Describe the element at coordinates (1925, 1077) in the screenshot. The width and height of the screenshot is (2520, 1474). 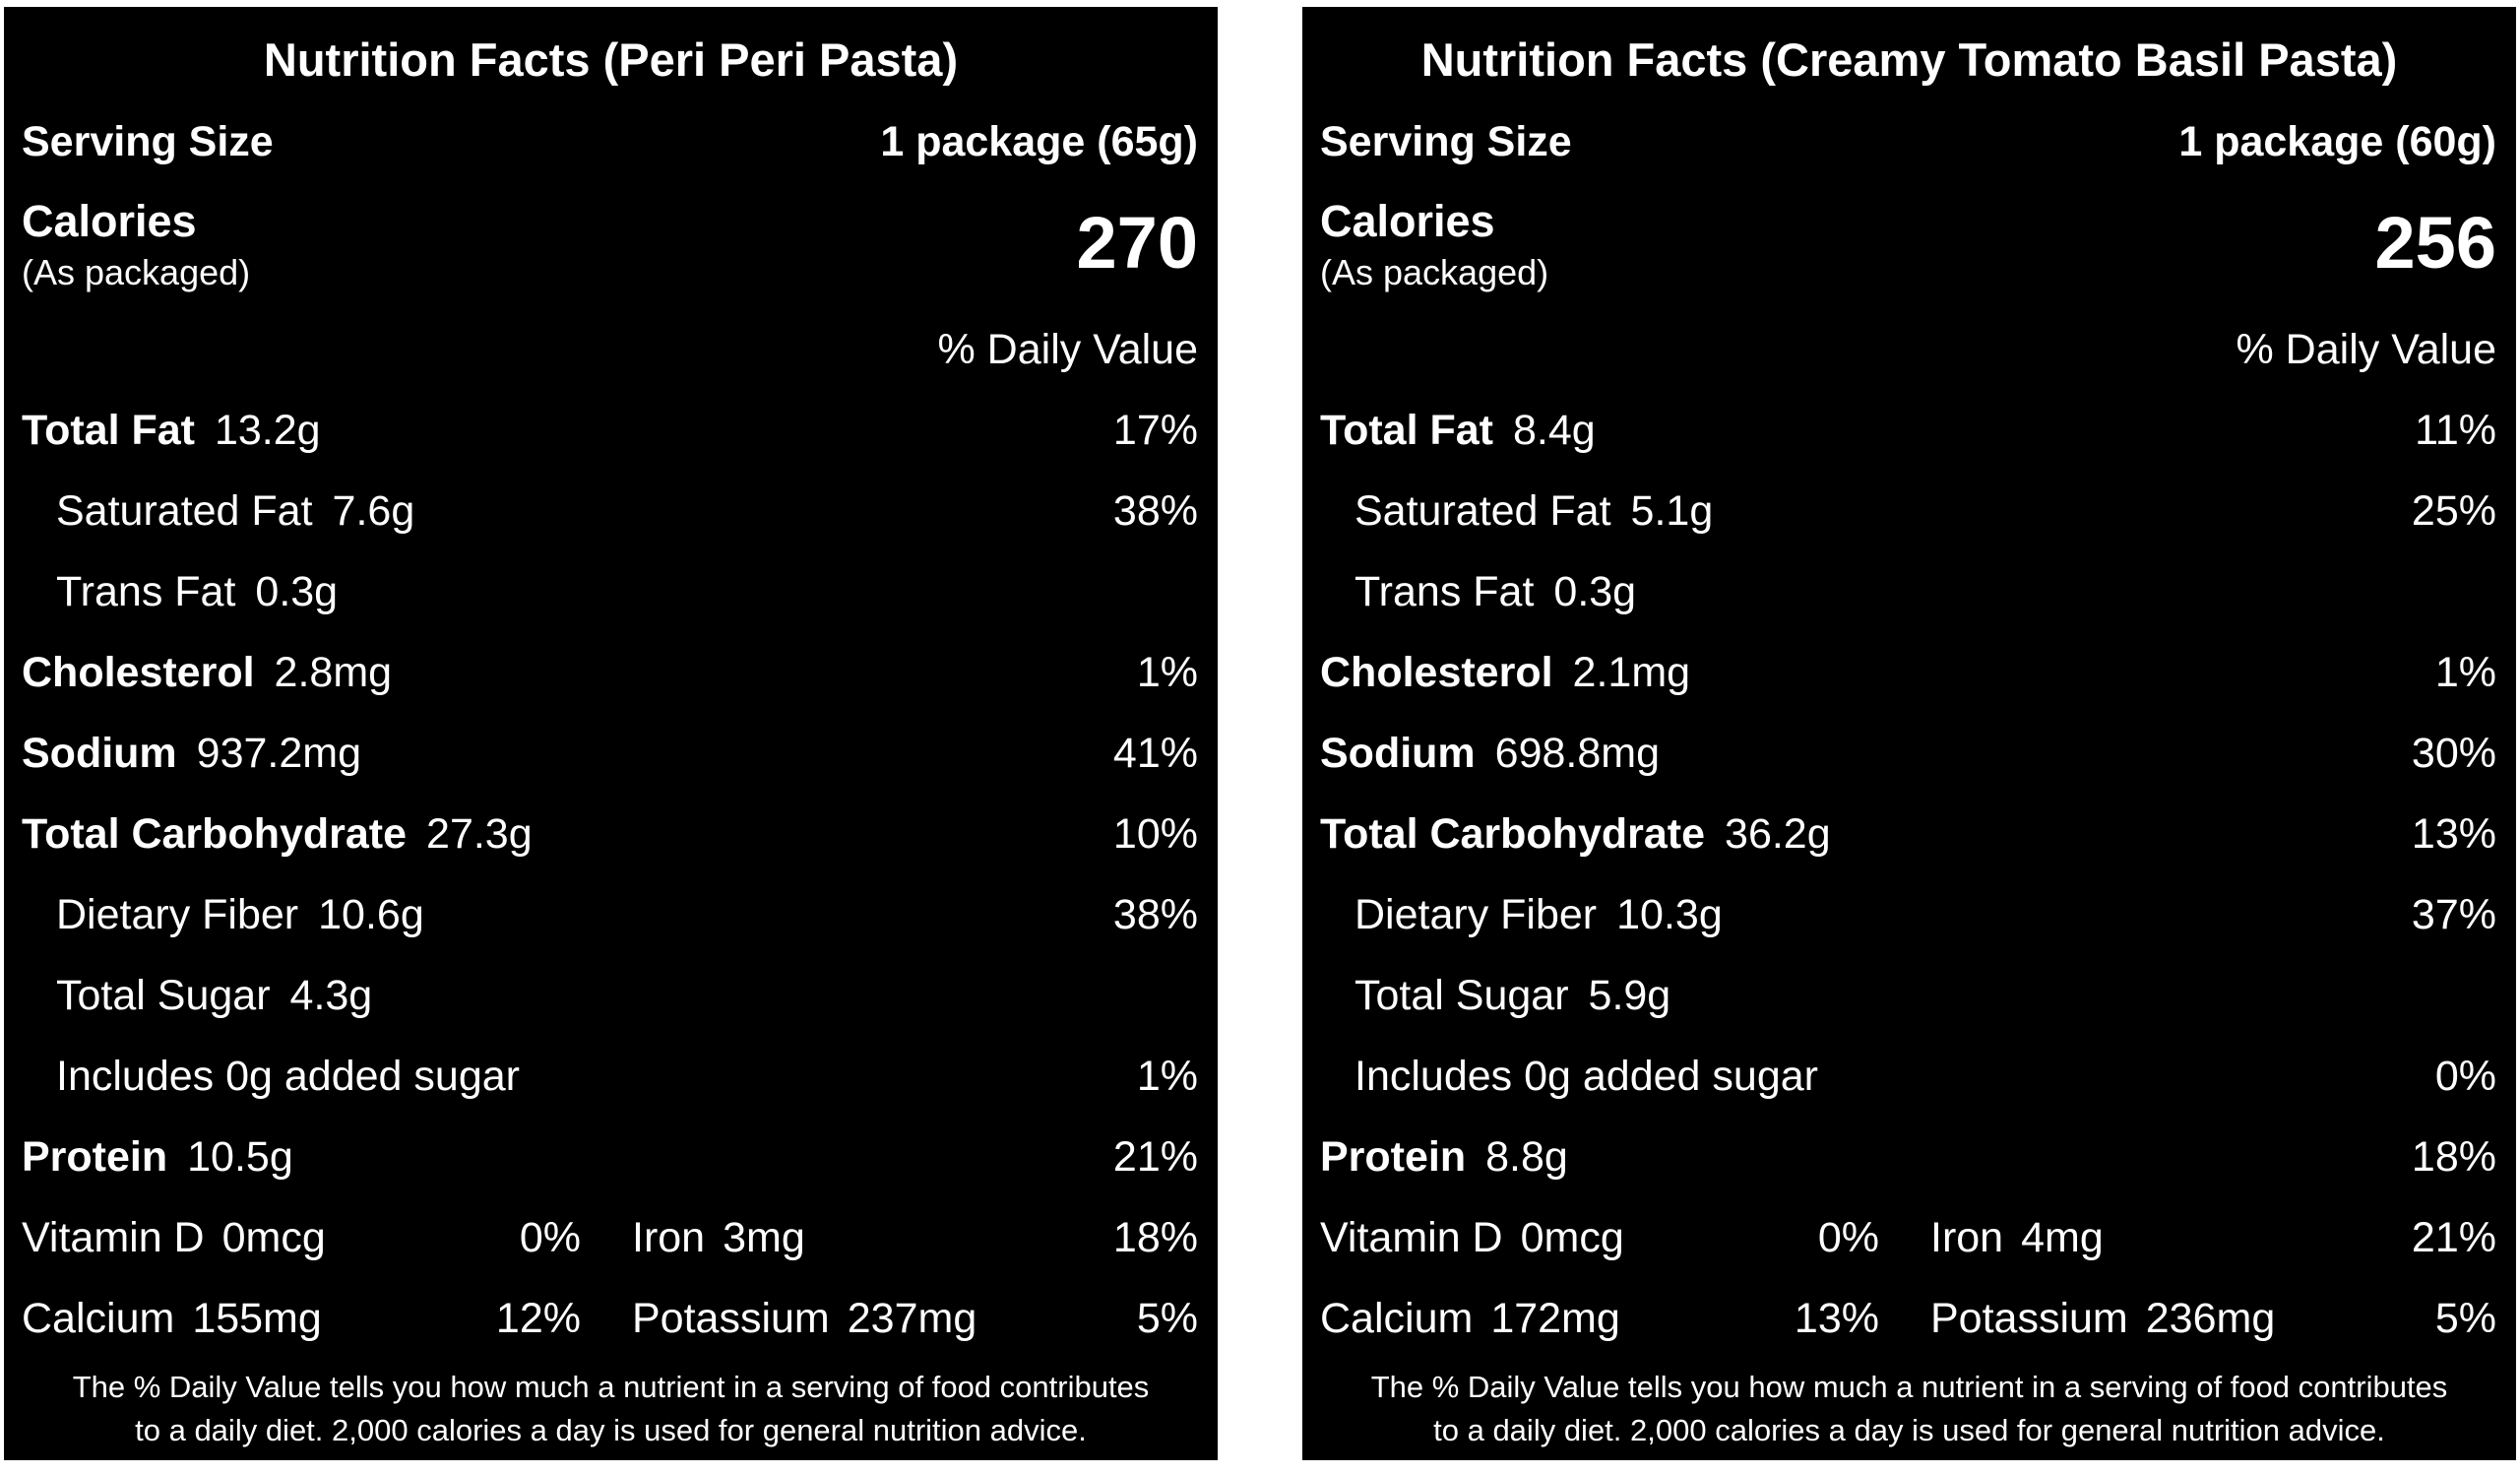
I see `nutrient-row-added-sugar: Includes 0g added sugar 0%` at that location.